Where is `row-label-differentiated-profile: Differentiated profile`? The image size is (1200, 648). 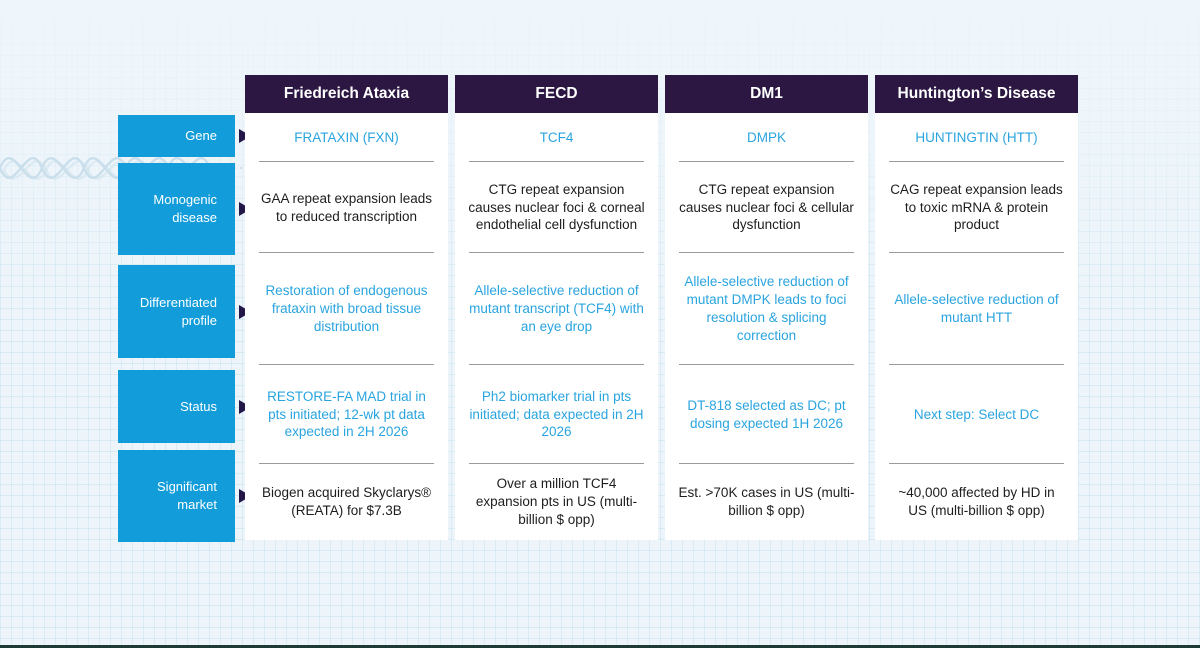
row-label-differentiated-profile: Differentiated profile is located at coordinates (184, 311).